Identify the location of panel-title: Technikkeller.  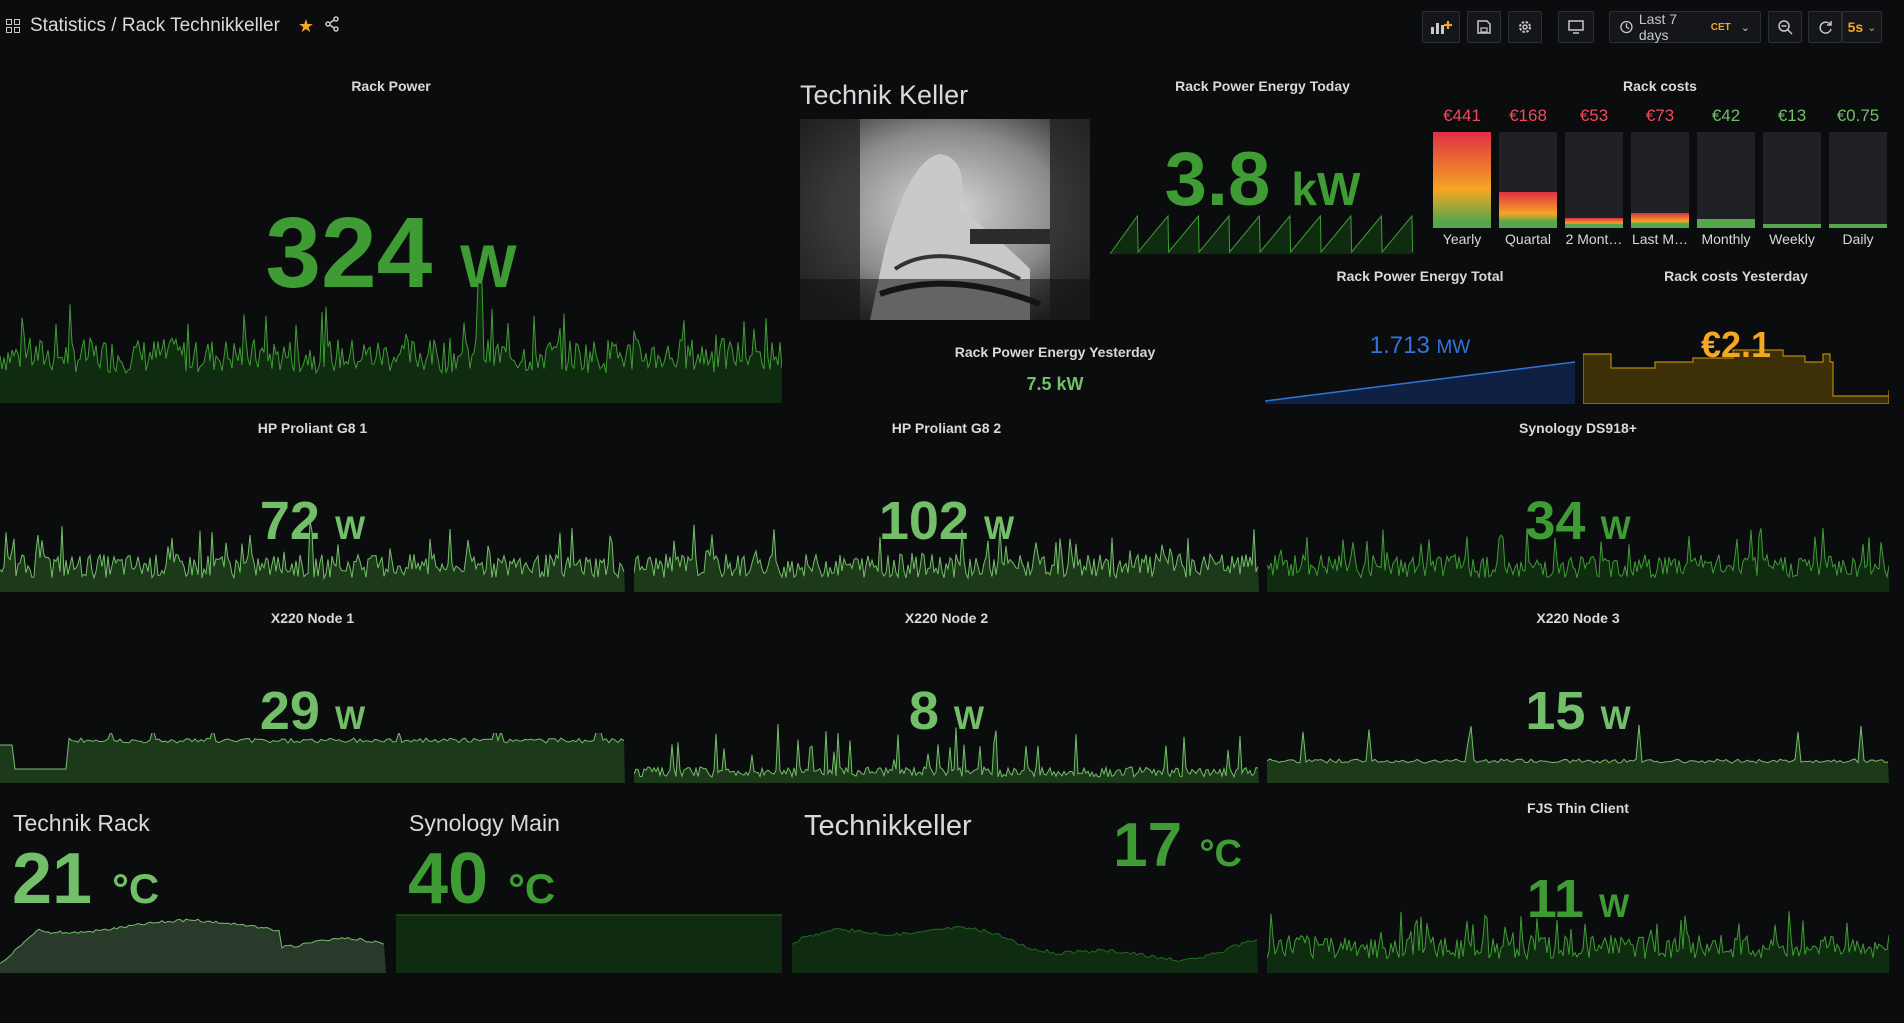
(888, 826).